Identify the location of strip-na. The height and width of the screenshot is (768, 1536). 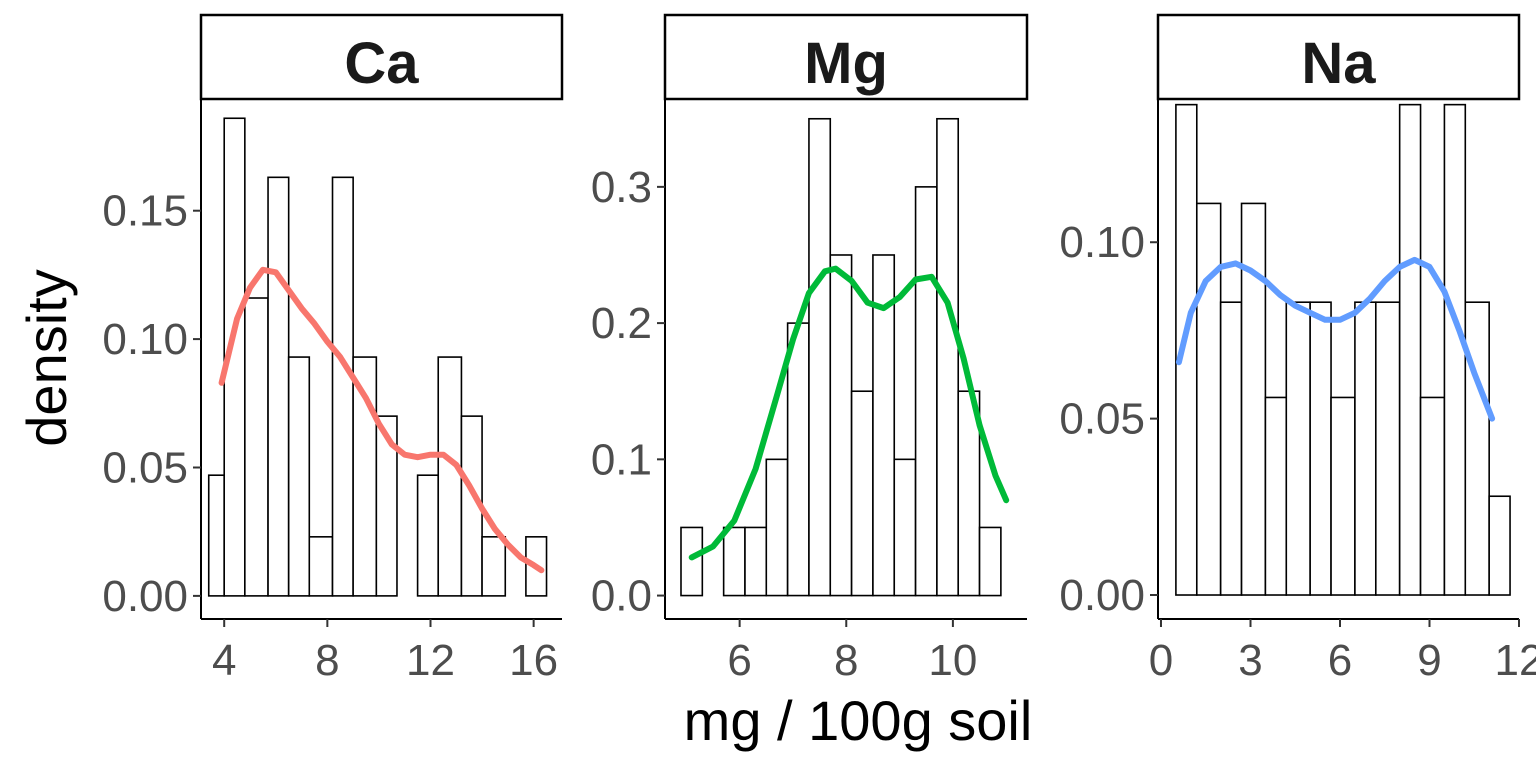
(1338, 57).